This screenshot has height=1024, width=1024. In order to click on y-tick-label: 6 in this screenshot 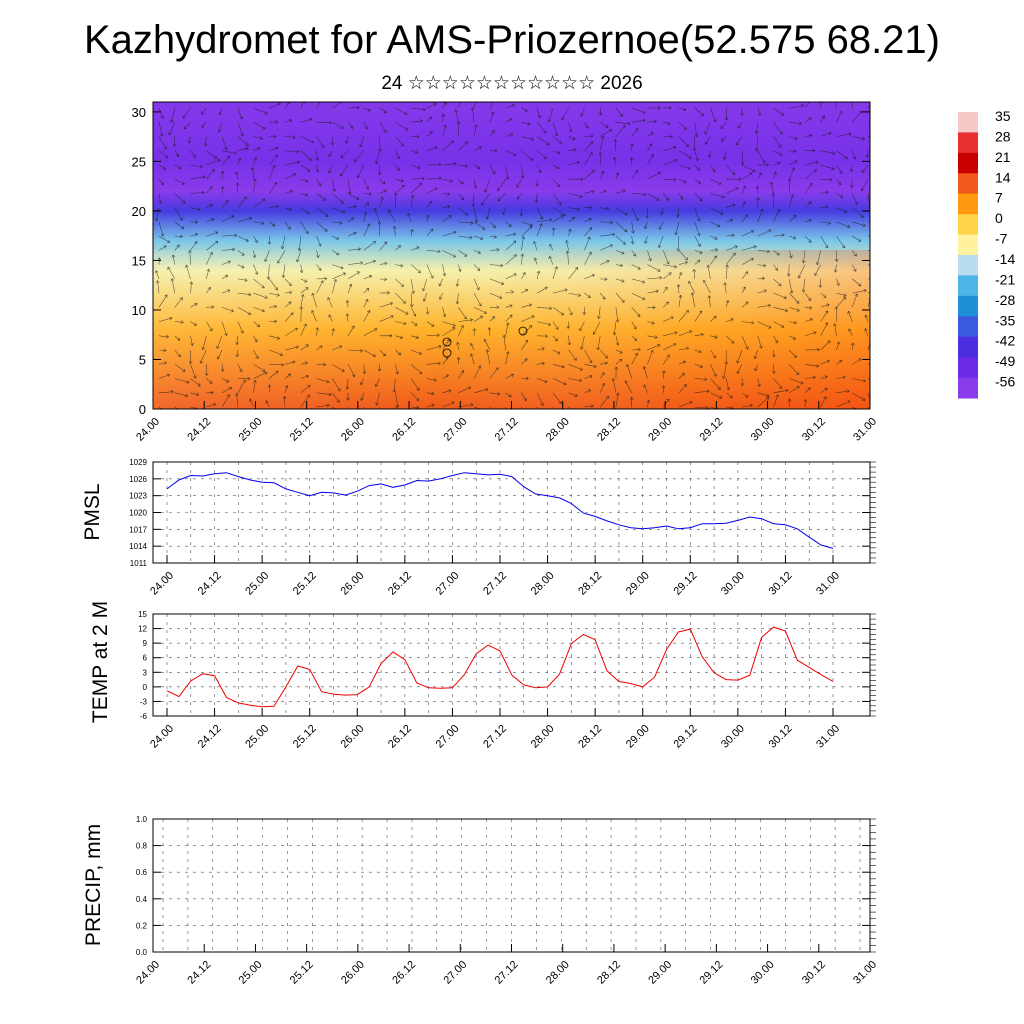, I will do `click(145, 658)`.